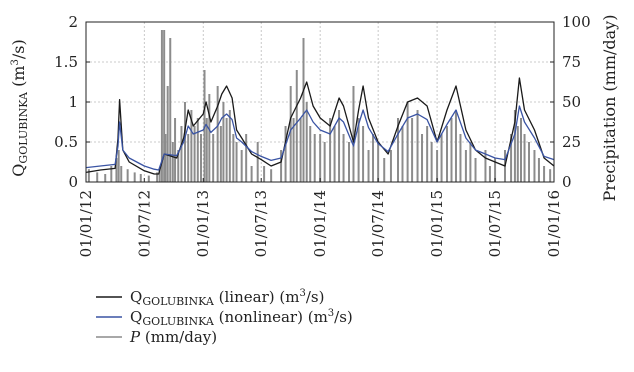 The image size is (634, 372). Describe the element at coordinates (178, 337) in the screenshot. I see `legend-label-rest: (mm/day)` at that location.